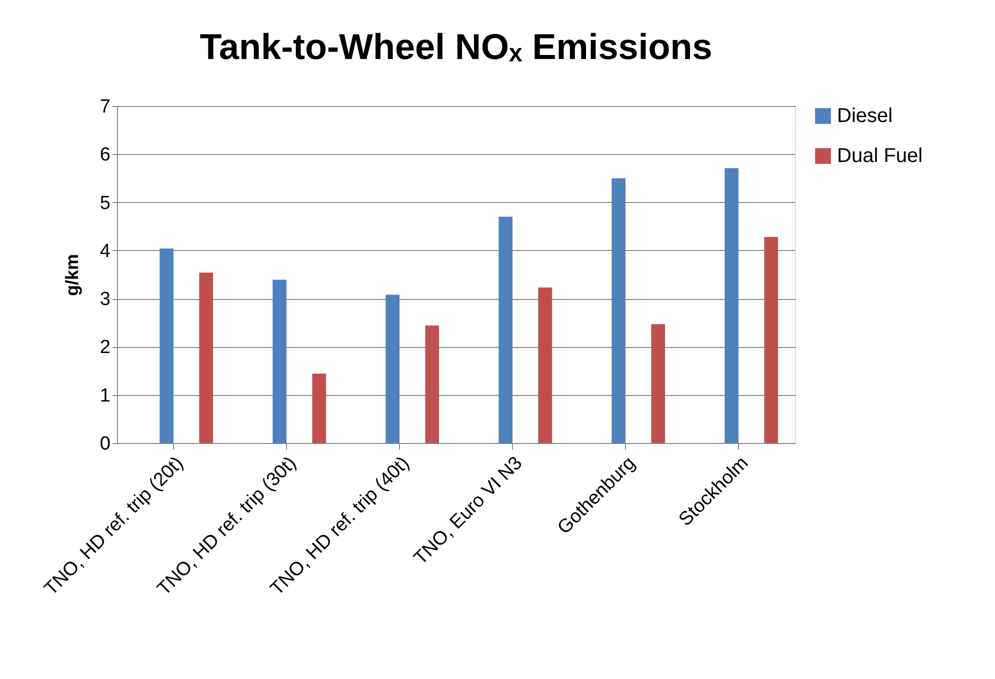  Describe the element at coordinates (105, 107) in the screenshot. I see `y-tick-label: 7` at that location.